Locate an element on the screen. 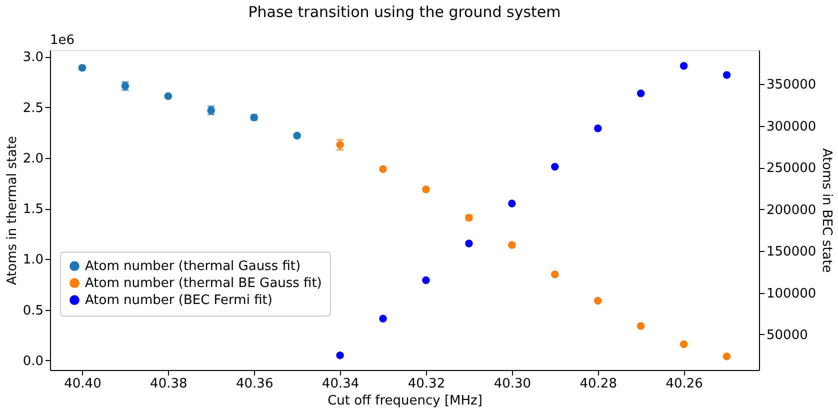  y-axis-title: Atoms in thermal state is located at coordinates (12, 211).